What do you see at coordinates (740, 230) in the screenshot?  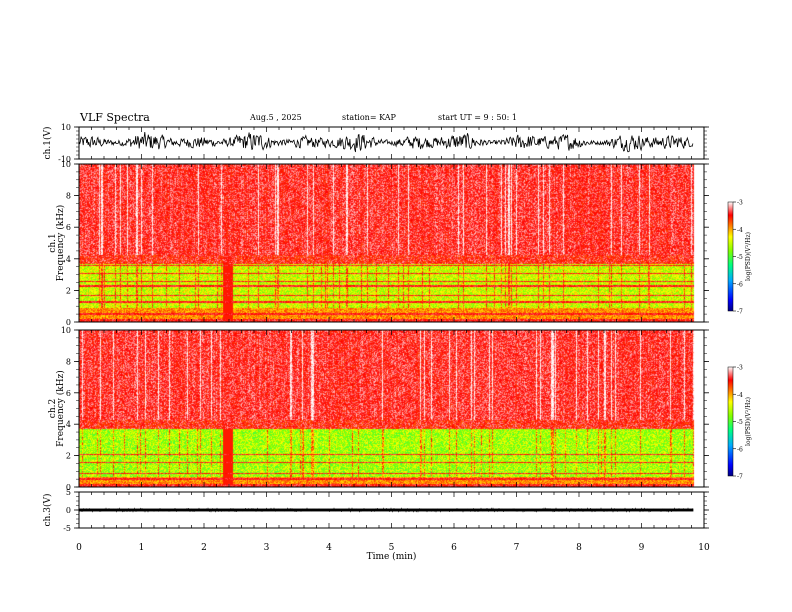 I see `ch1-spectrogram-cbar-tick-label: -4` at bounding box center [740, 230].